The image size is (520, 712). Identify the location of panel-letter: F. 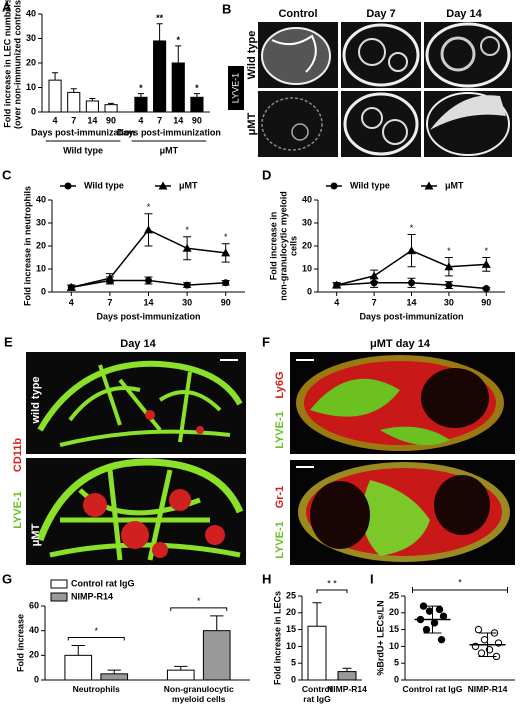
(266, 341).